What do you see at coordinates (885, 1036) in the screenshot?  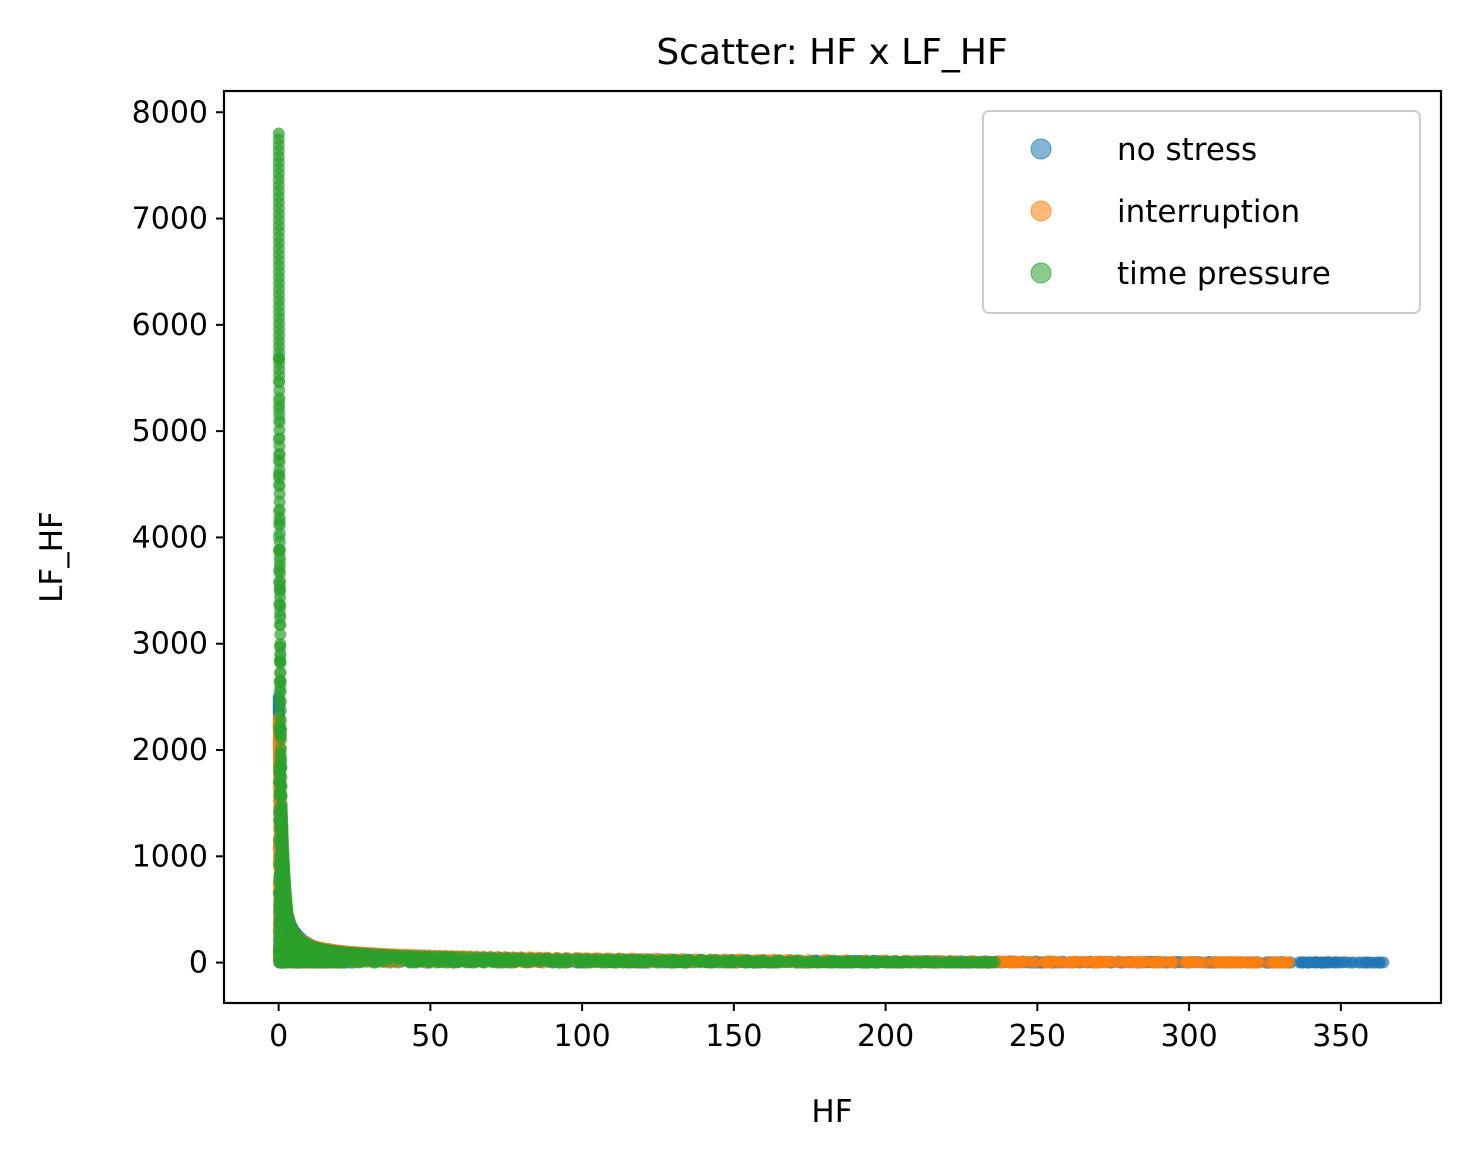 I see `x-tick-label: 200` at bounding box center [885, 1036].